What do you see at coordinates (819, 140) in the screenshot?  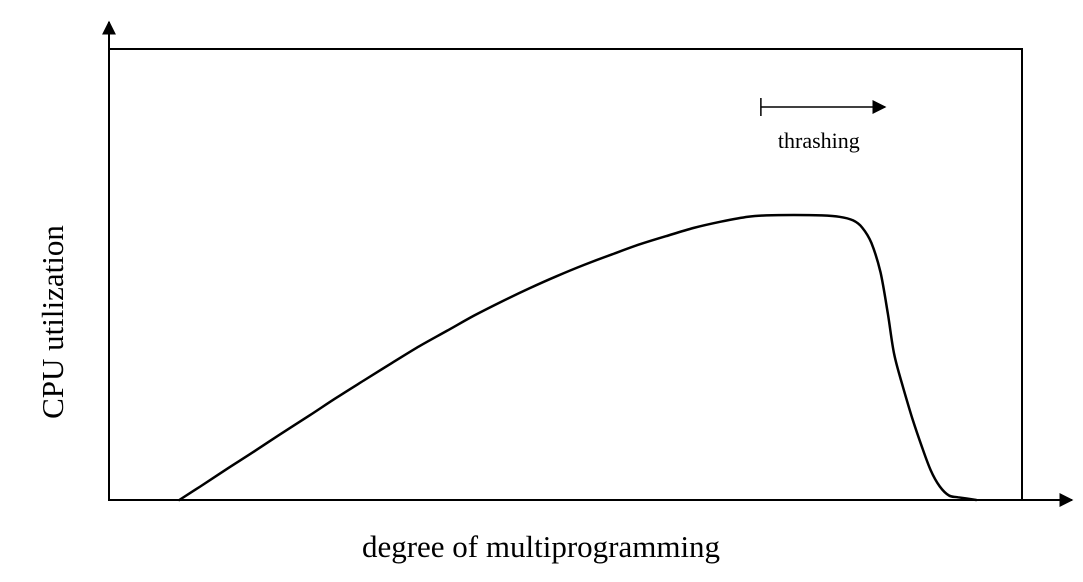 I see `thrashing-label: thrashing` at bounding box center [819, 140].